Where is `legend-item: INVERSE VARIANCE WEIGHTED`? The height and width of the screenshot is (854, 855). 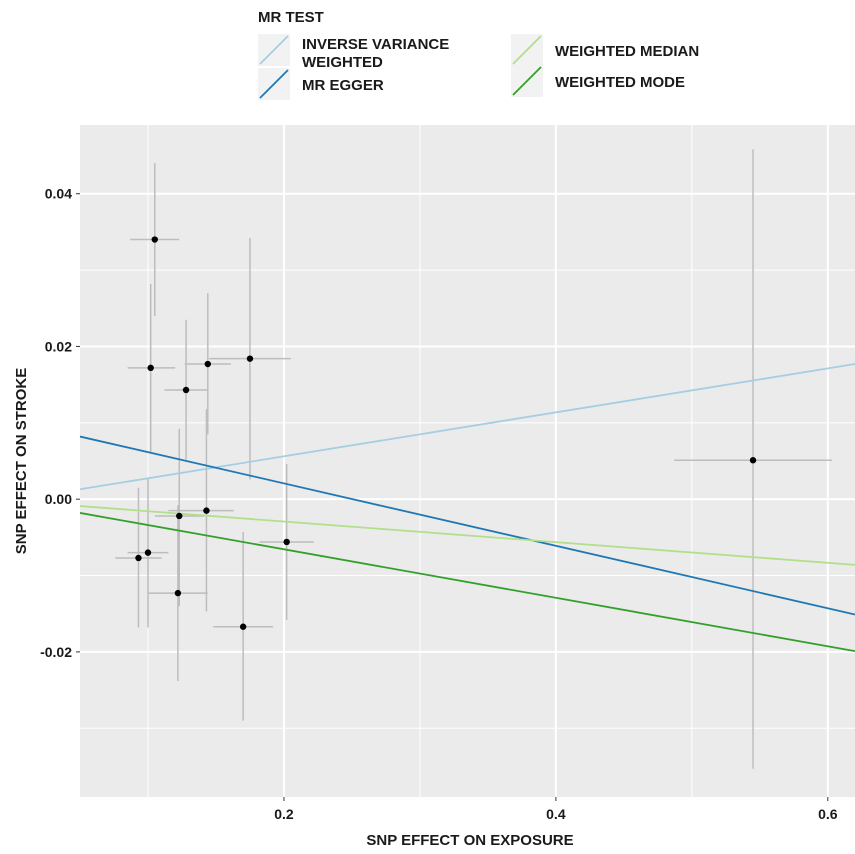
legend-item: INVERSE VARIANCE WEIGHTED is located at coordinates (353, 52).